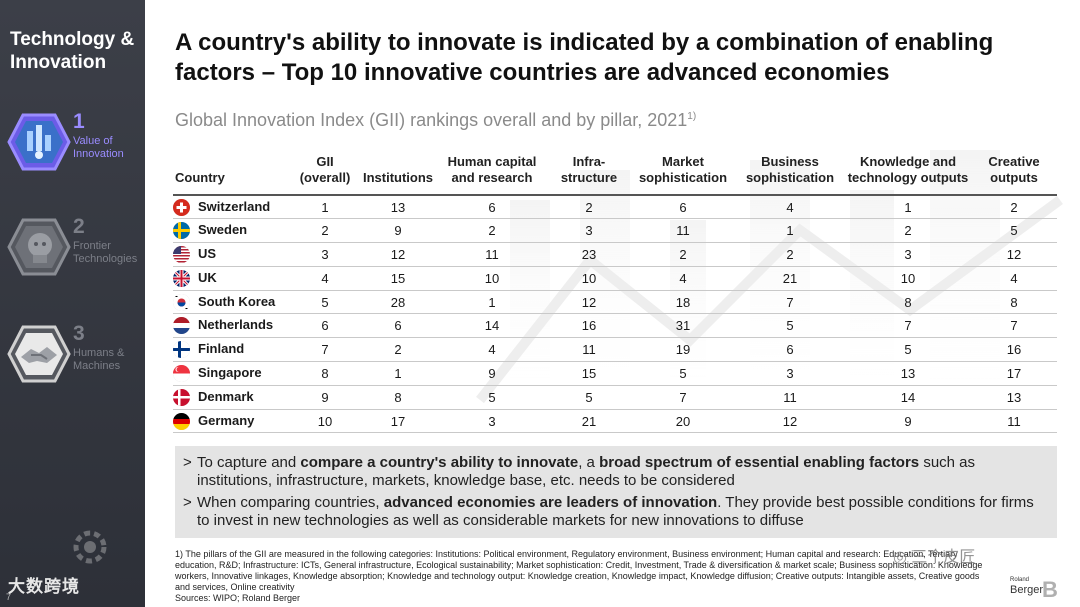 The width and height of the screenshot is (1080, 607). I want to click on table-row: Sweden 2 9 2 3 11 1 2 5, so click(615, 231).